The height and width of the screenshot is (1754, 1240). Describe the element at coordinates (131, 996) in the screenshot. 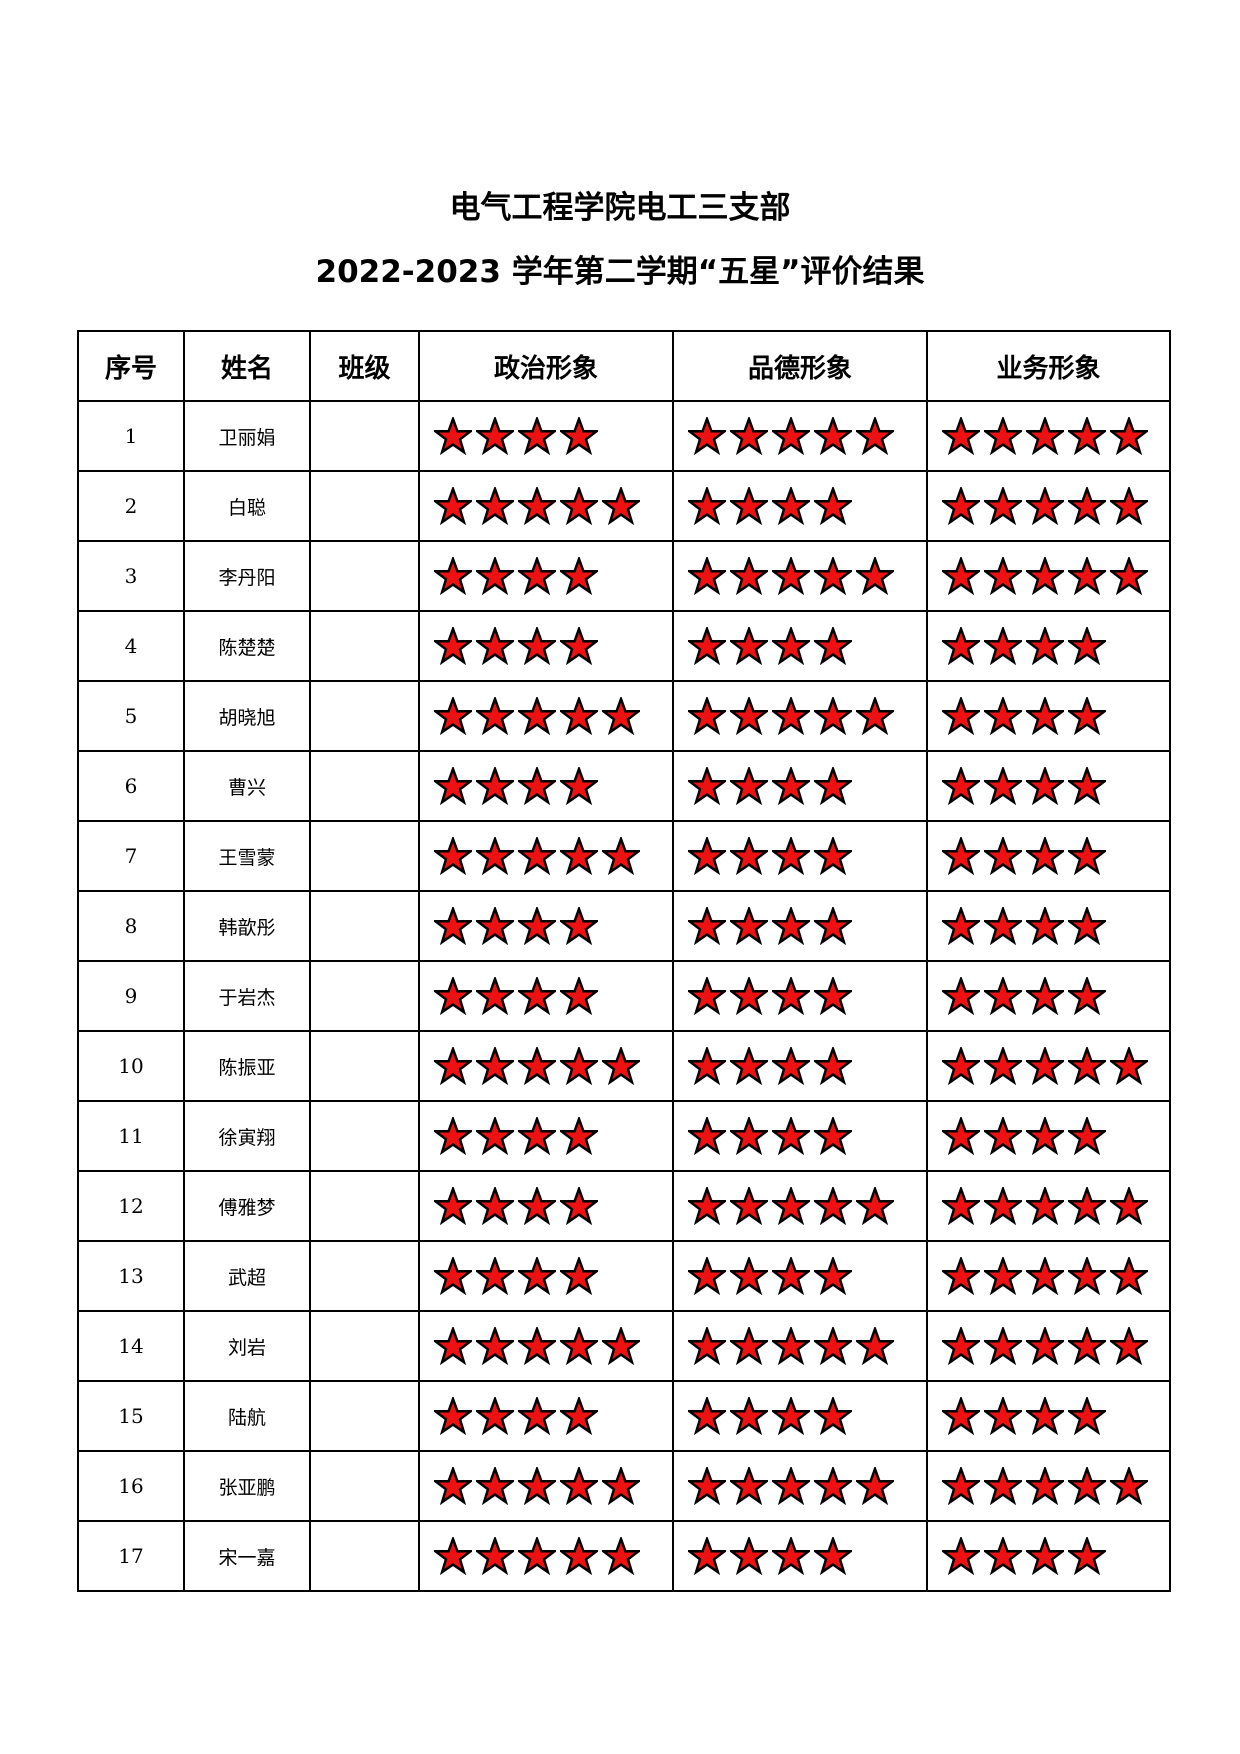

I see `row-number: 9` at that location.